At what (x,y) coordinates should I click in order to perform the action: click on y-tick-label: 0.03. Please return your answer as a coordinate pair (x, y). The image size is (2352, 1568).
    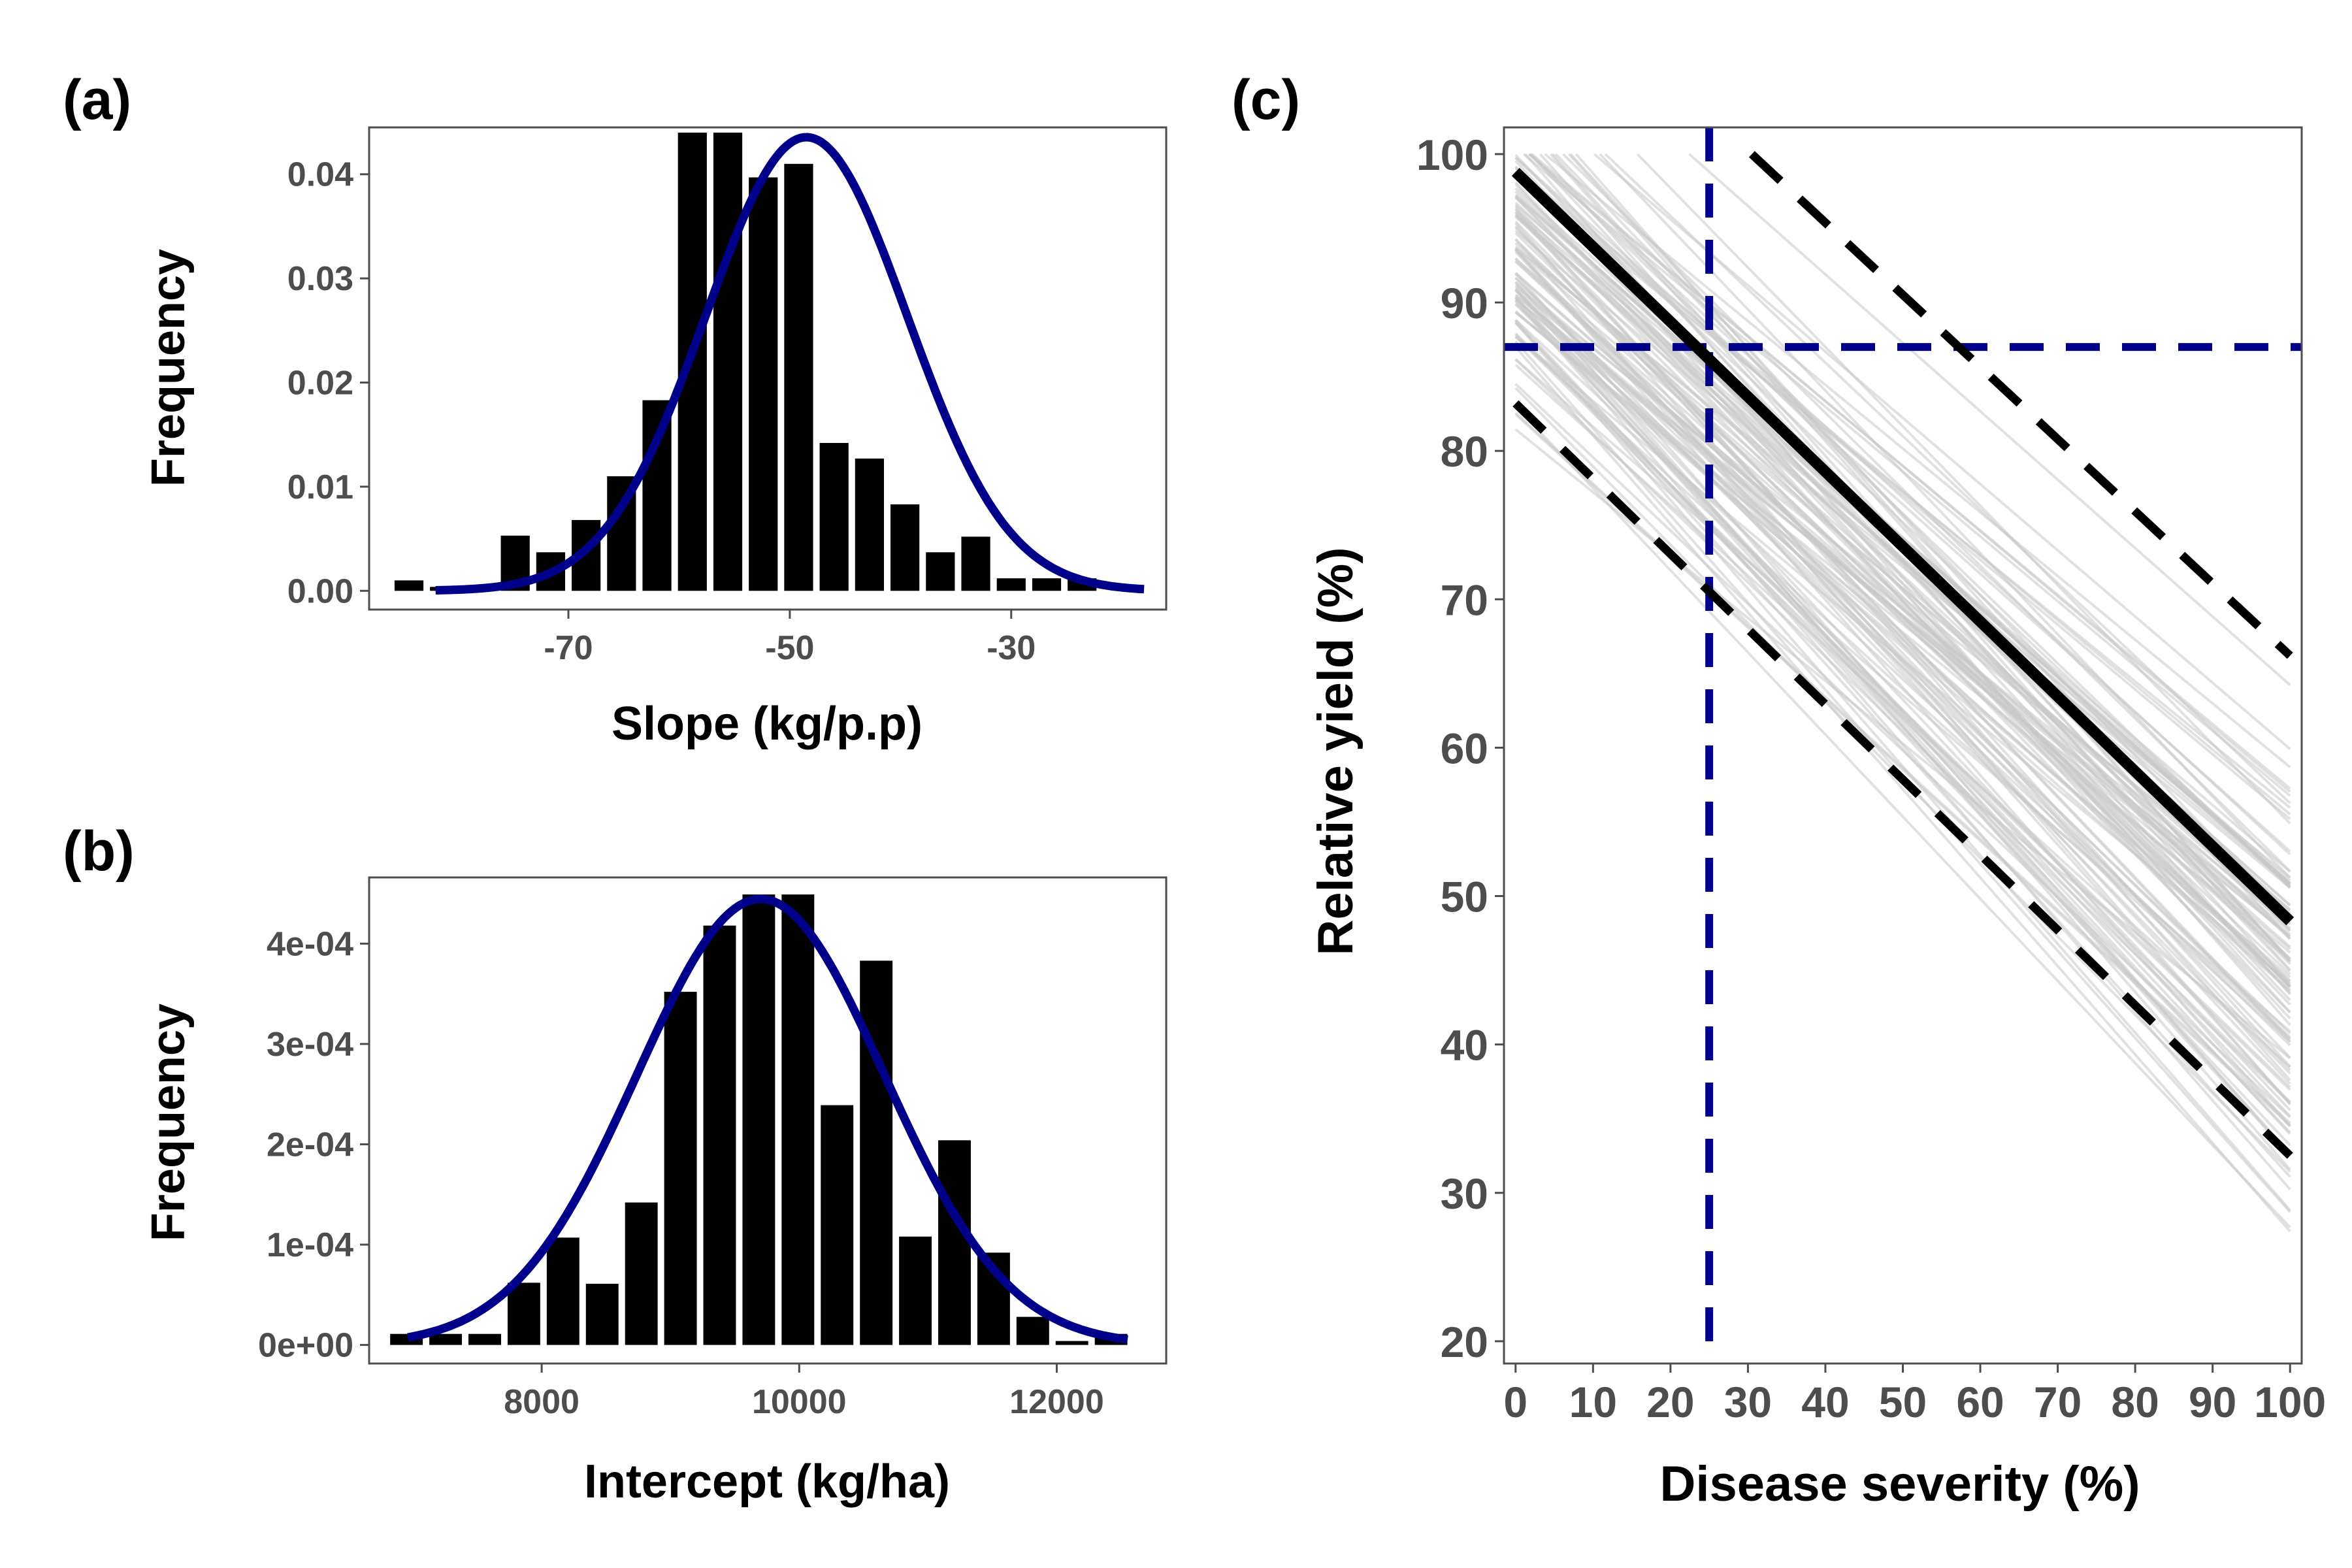
    Looking at the image, I should click on (320, 279).